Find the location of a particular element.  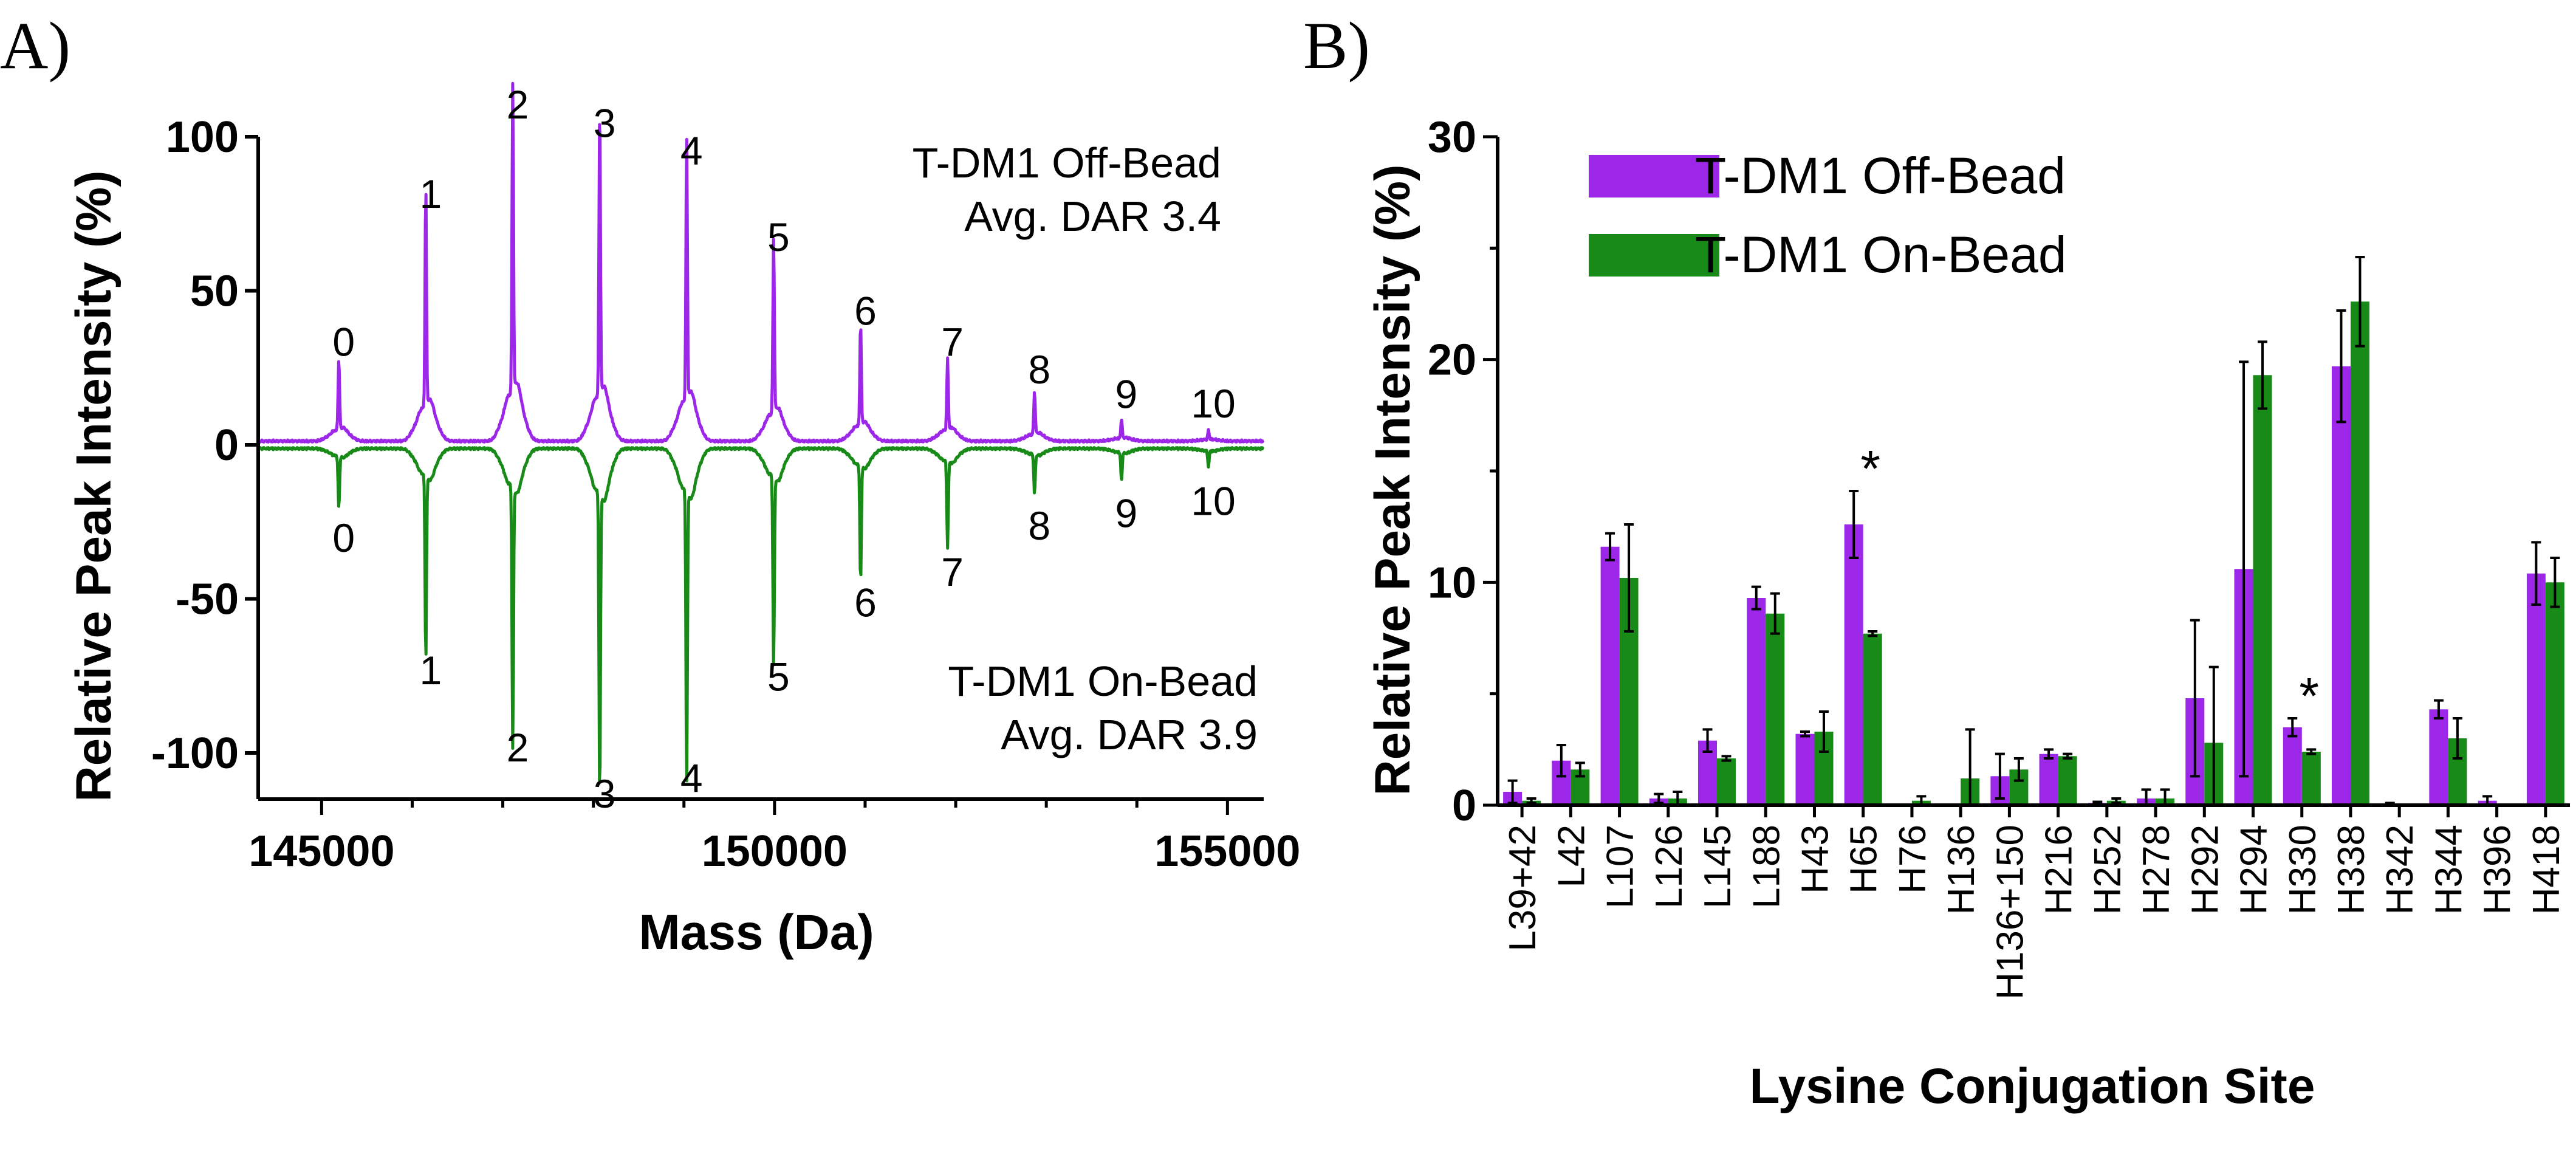

off-bead-peak-label: 10 is located at coordinates (1213, 404).